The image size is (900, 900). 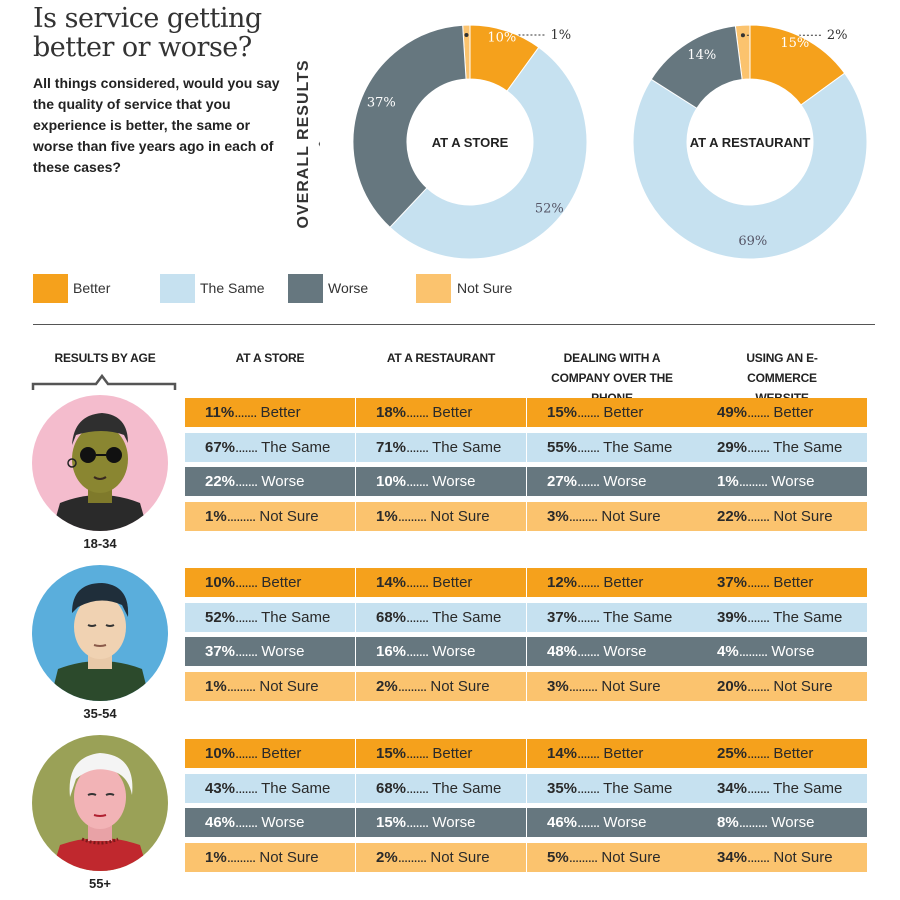 What do you see at coordinates (454, 324) in the screenshot?
I see `section-divider` at bounding box center [454, 324].